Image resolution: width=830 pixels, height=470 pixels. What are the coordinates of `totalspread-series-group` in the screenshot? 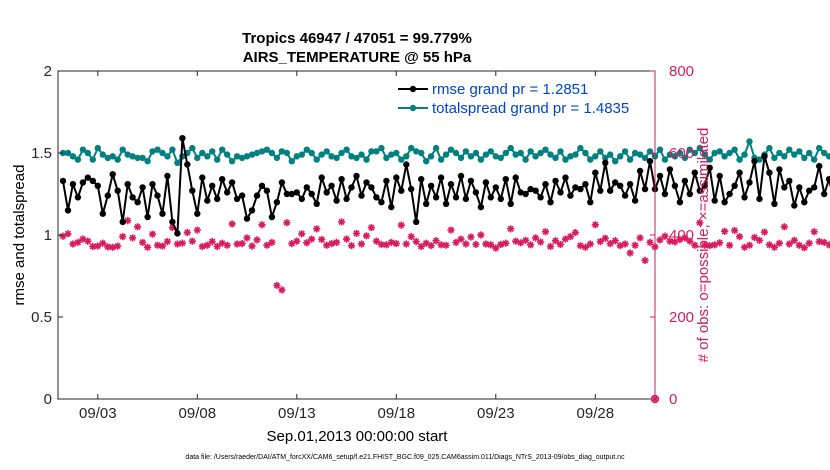 It's located at (444, 152).